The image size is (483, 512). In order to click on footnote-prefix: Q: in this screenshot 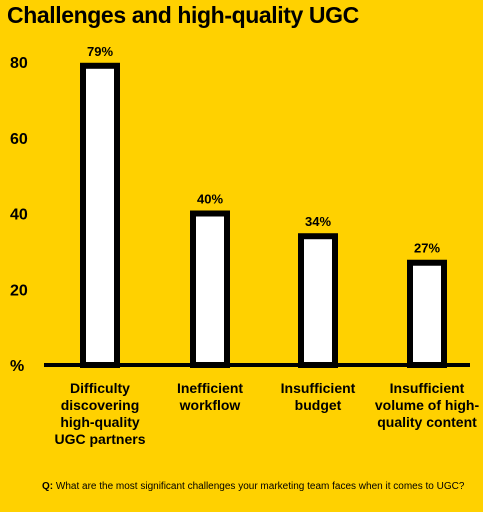, I will do `click(48, 486)`.